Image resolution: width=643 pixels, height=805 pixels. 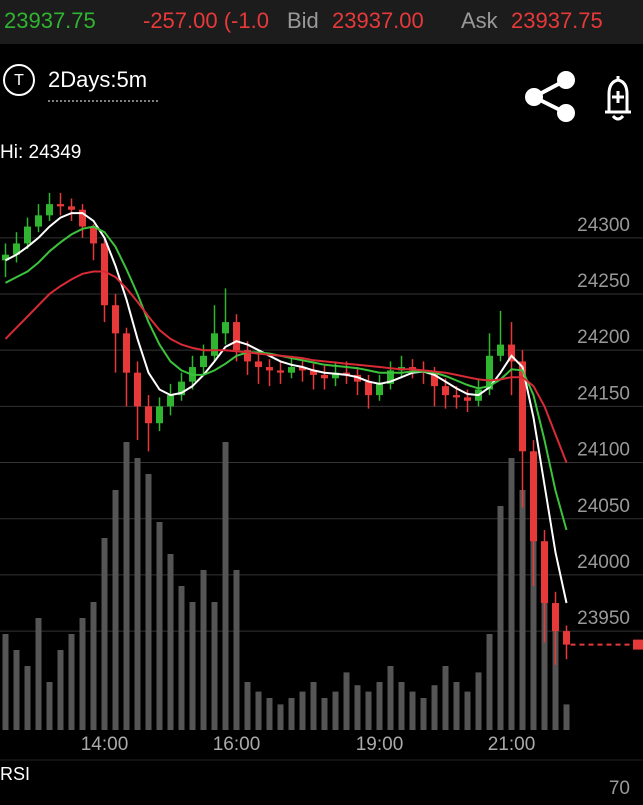 I want to click on alert-icon, so click(x=618, y=98).